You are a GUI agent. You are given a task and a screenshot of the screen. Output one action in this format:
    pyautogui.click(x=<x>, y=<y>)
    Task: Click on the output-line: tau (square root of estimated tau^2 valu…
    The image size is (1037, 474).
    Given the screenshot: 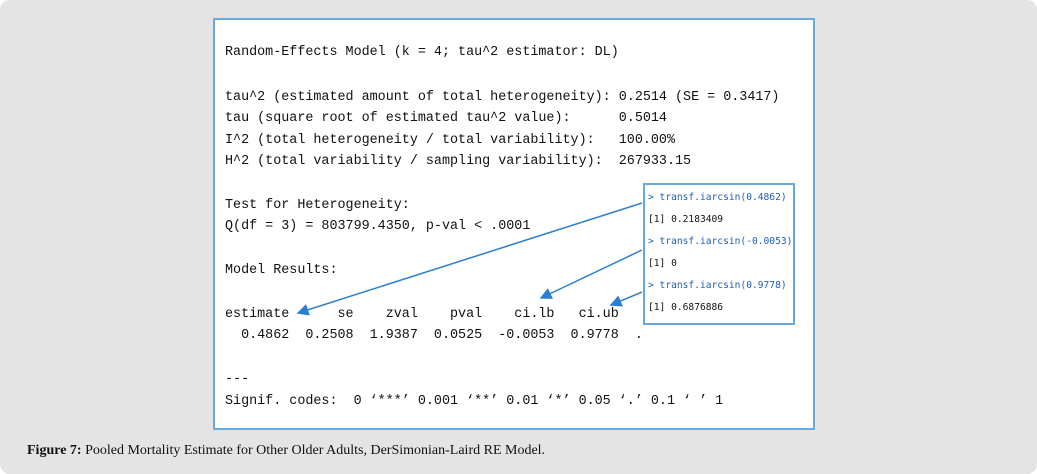 What is the action you would take?
    pyautogui.click(x=446, y=118)
    